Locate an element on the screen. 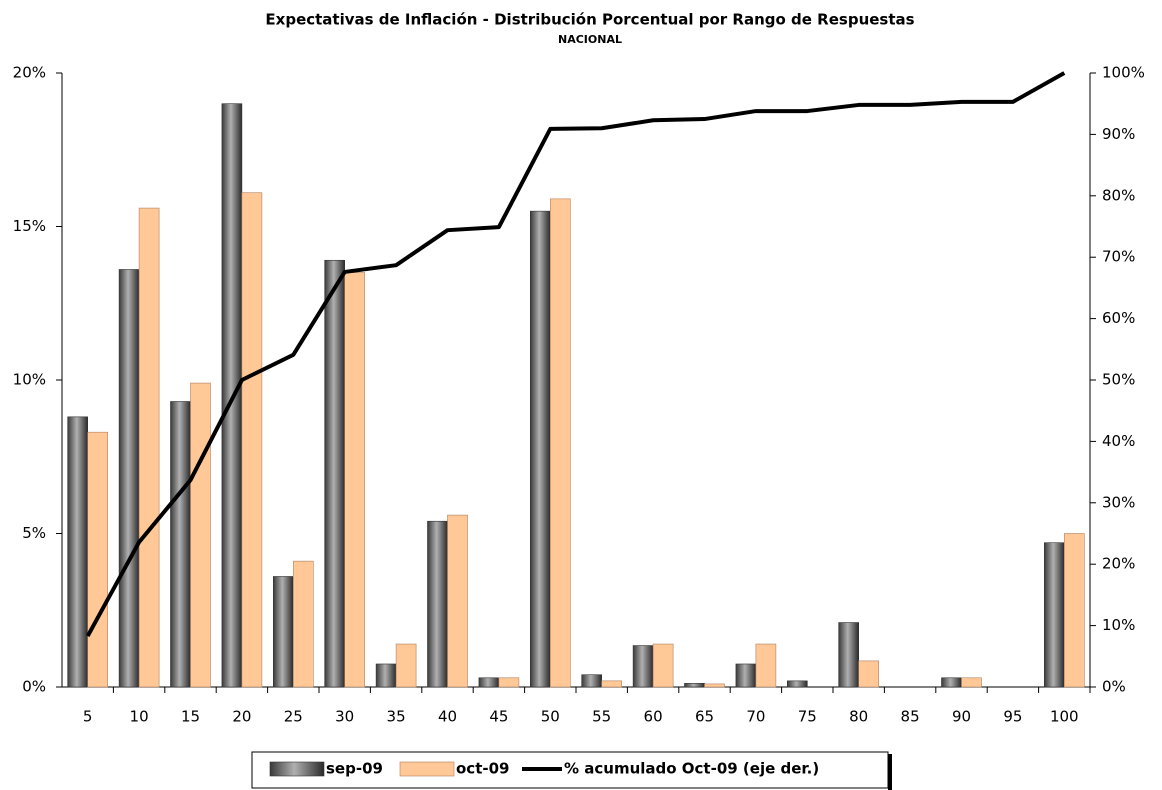  y2-tick-label: 10% is located at coordinates (1118, 625).